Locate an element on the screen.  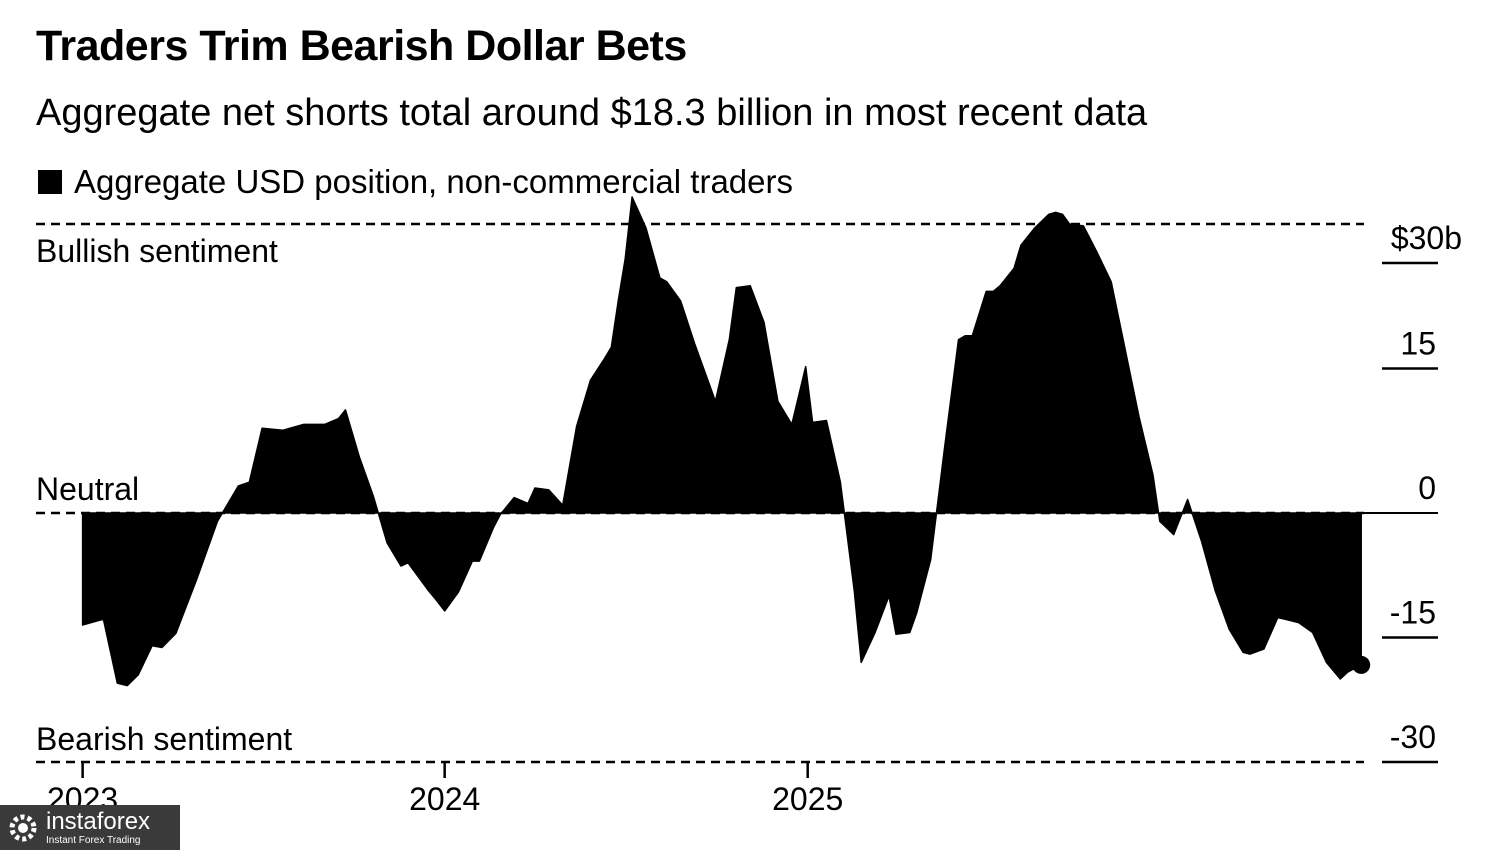
xtick-label: 2025 is located at coordinates (807, 799).